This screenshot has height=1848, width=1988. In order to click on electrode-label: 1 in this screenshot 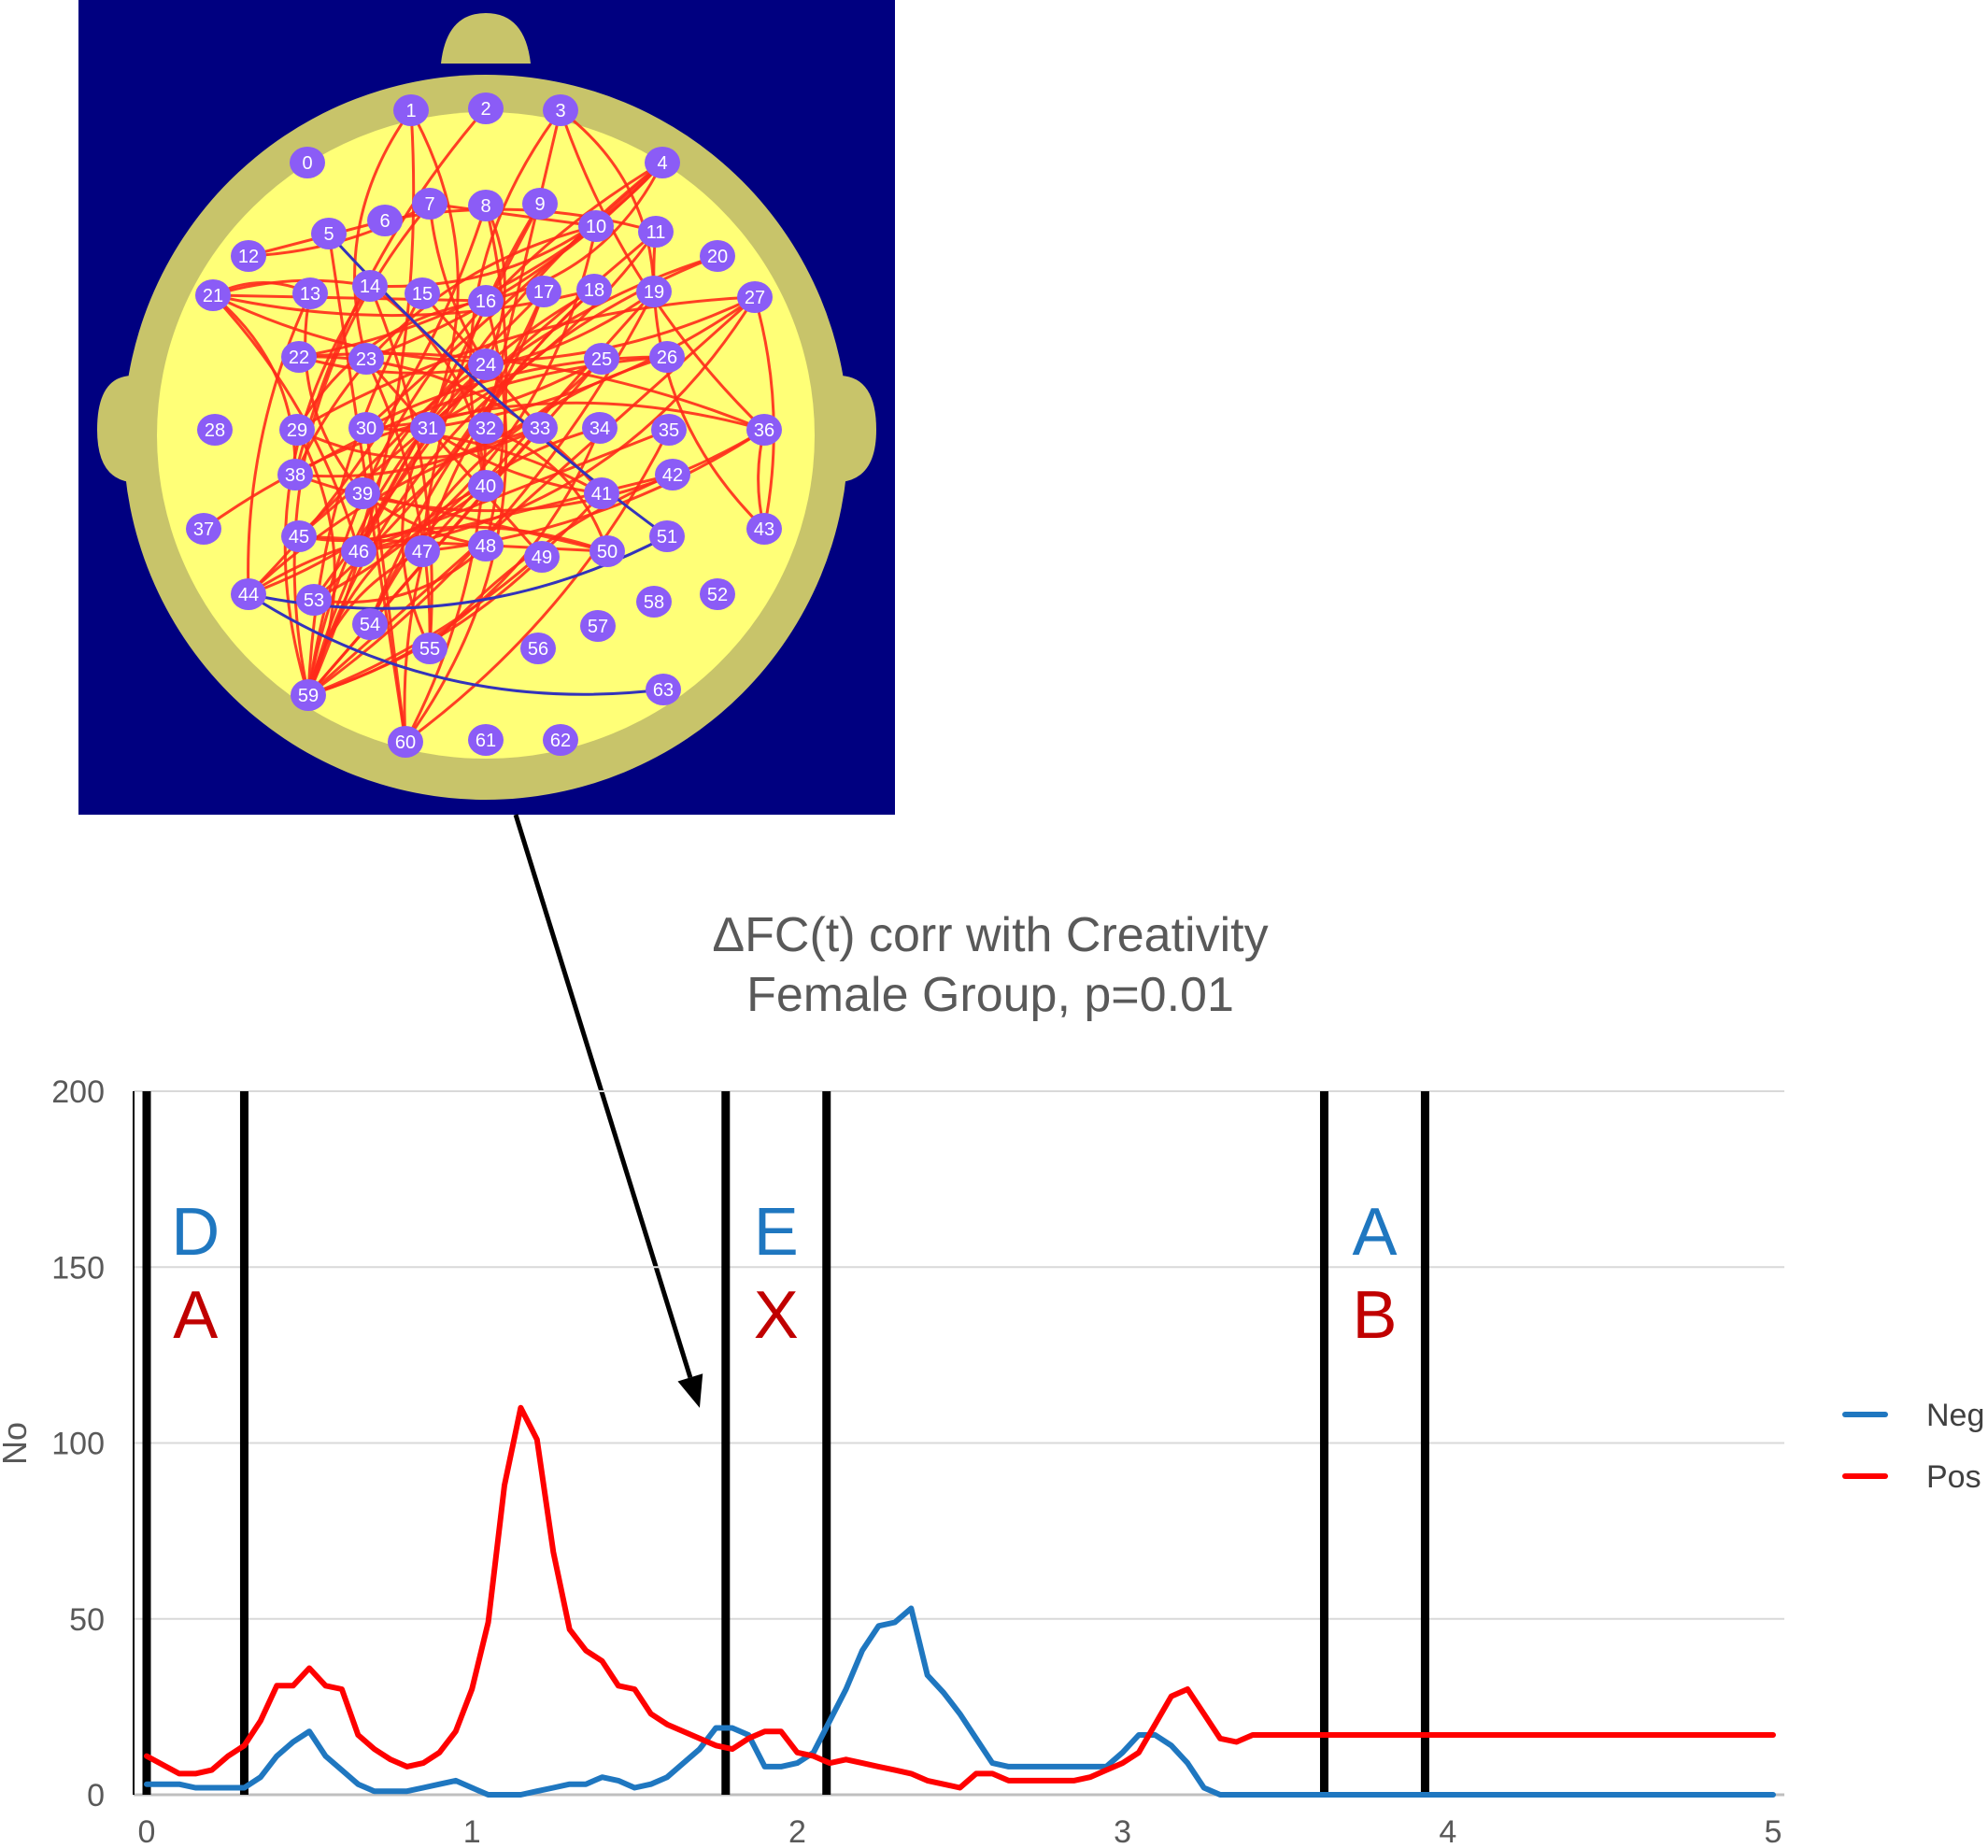, I will do `click(410, 111)`.